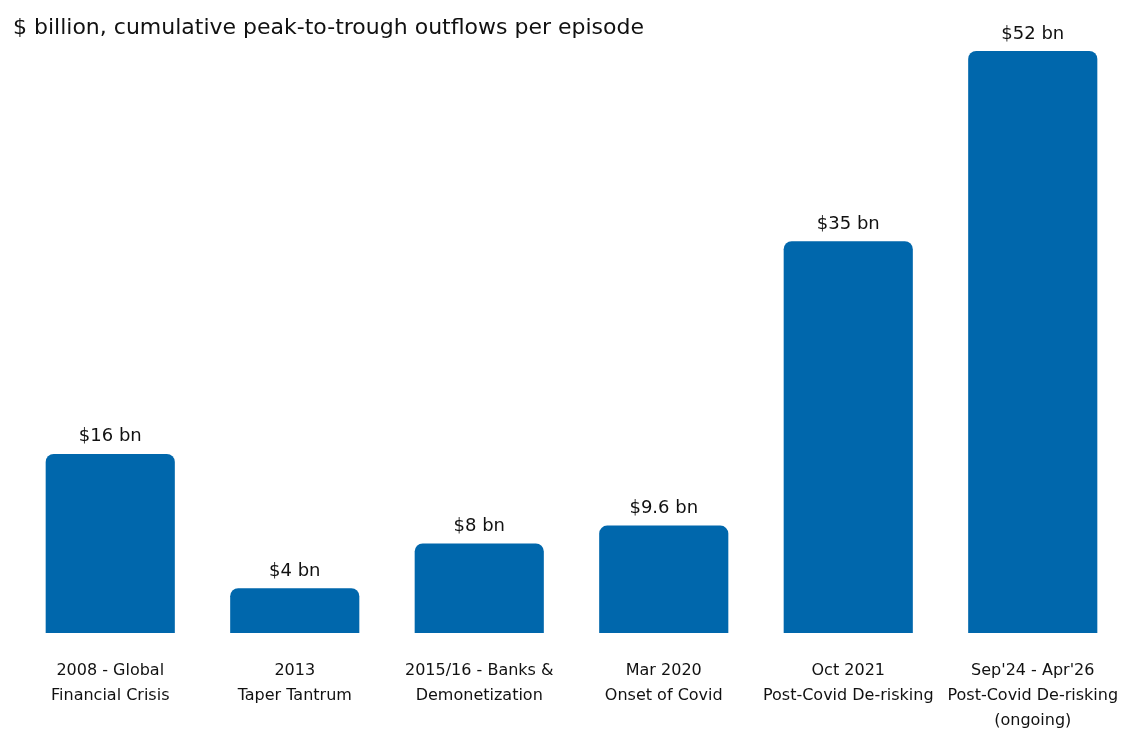 This screenshot has width=1133, height=740. What do you see at coordinates (479, 682) in the screenshot?
I see `x-tick-label: 2015/16 - Banks & Demonetization` at bounding box center [479, 682].